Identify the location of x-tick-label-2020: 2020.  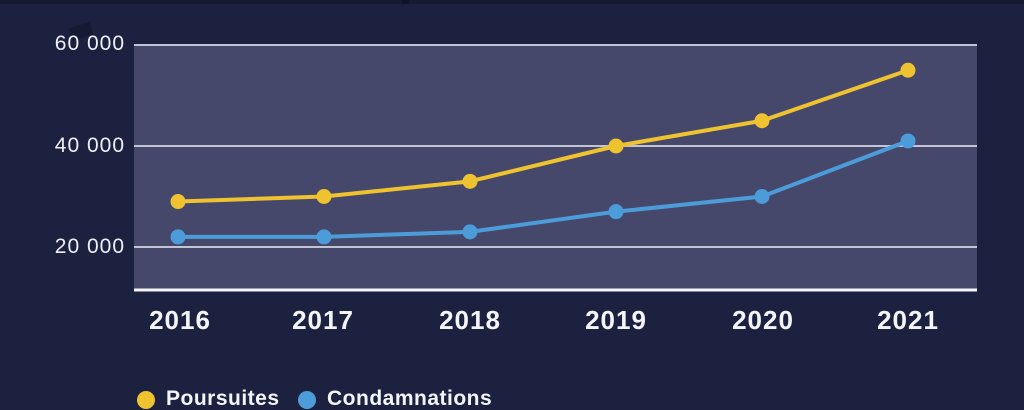
(763, 320).